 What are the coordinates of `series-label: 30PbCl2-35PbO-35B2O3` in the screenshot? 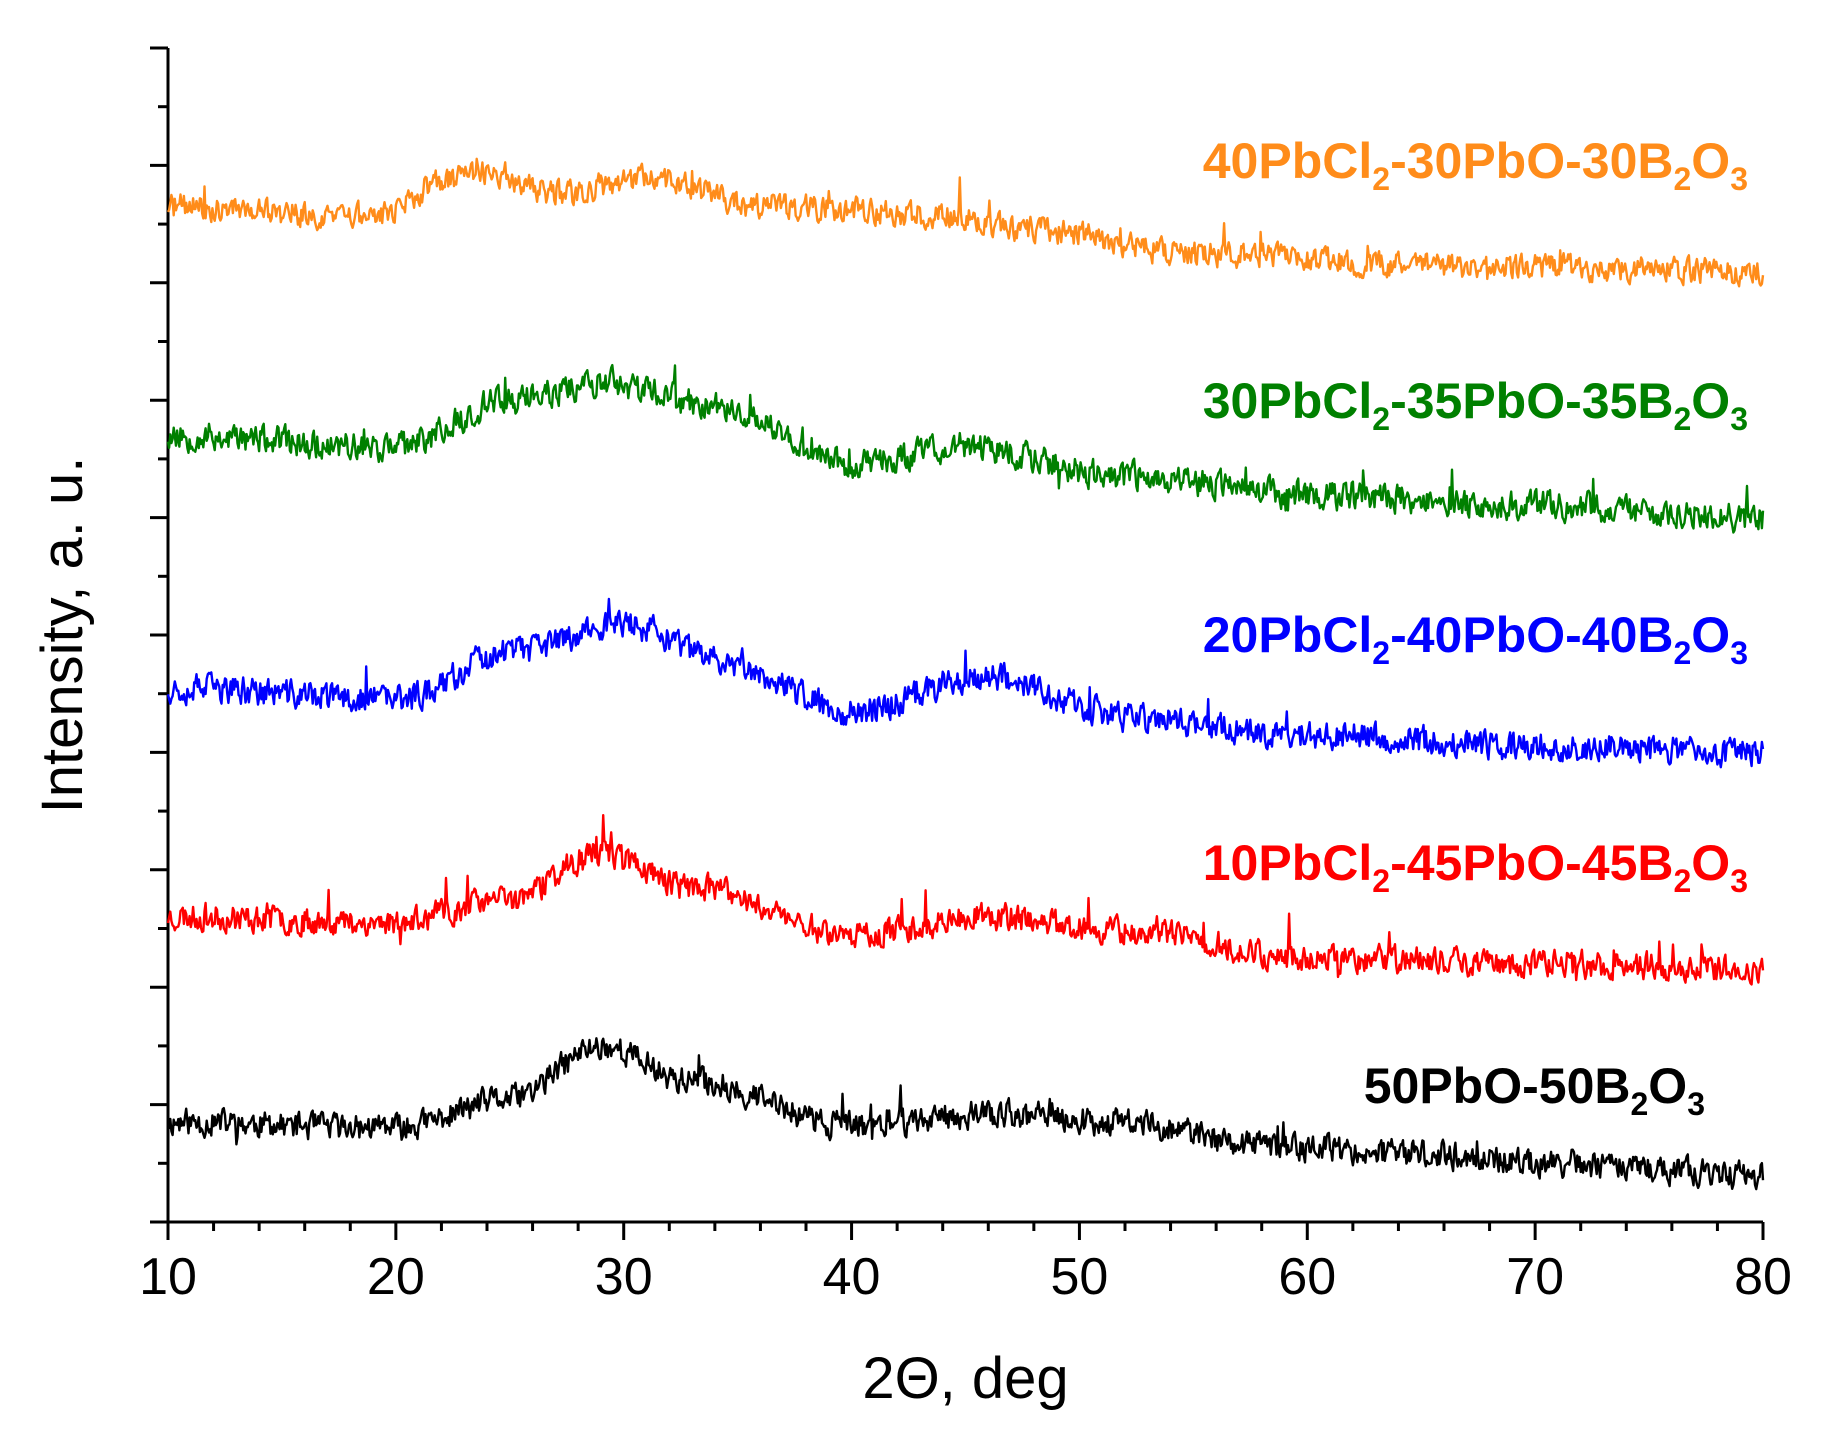 It's located at (1475, 405).